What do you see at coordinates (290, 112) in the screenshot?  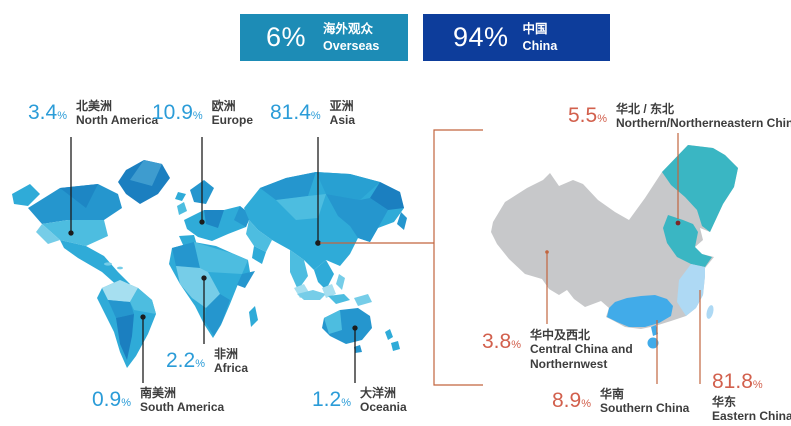 I see `asia-value: 81.4` at bounding box center [290, 112].